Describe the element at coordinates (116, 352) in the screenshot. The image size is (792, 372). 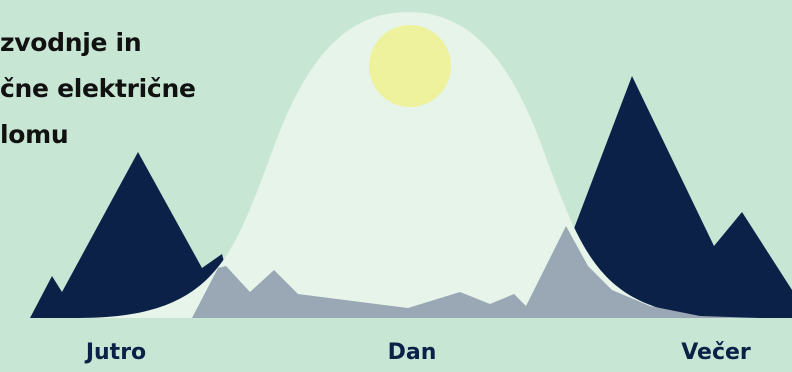
I see `label-morning: Jutro` at that location.